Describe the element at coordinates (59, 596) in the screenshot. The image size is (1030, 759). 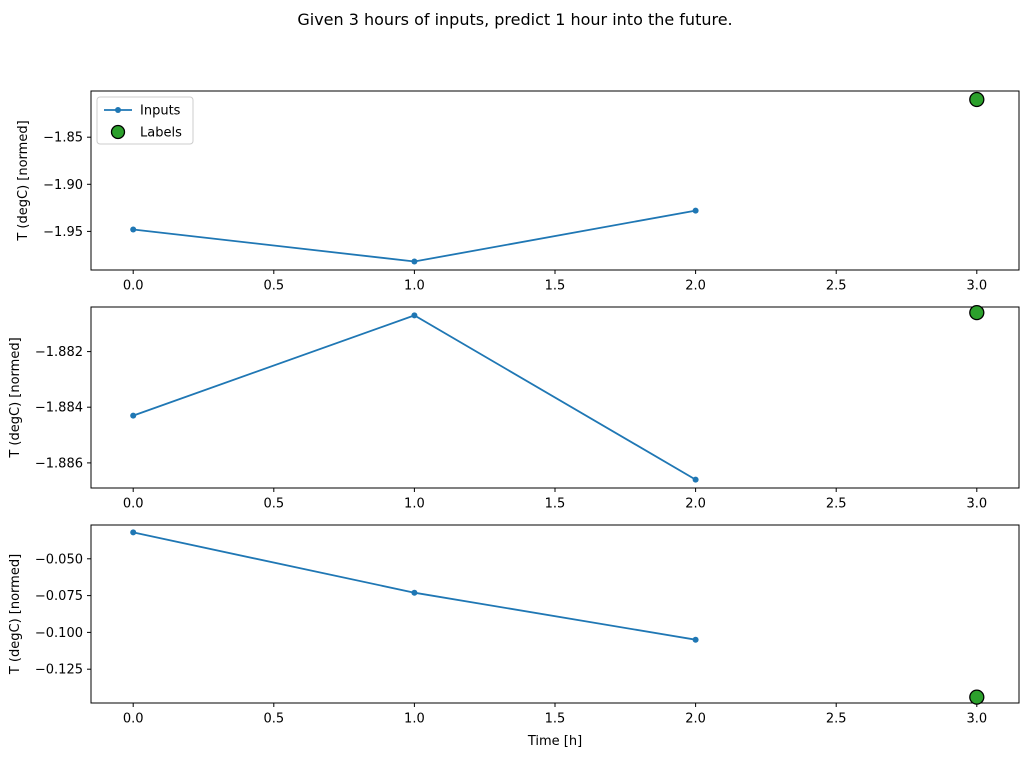
I see `y-tick-label: −0.075` at that location.